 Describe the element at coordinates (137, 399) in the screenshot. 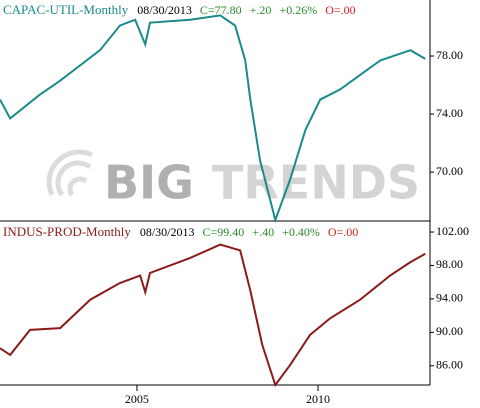

I see `x-tick-label: 2005` at that location.